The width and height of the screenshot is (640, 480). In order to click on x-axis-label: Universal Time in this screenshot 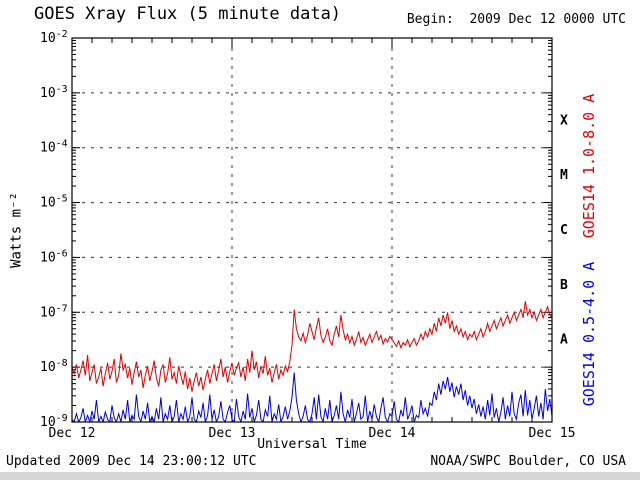, I will do `click(312, 444)`.